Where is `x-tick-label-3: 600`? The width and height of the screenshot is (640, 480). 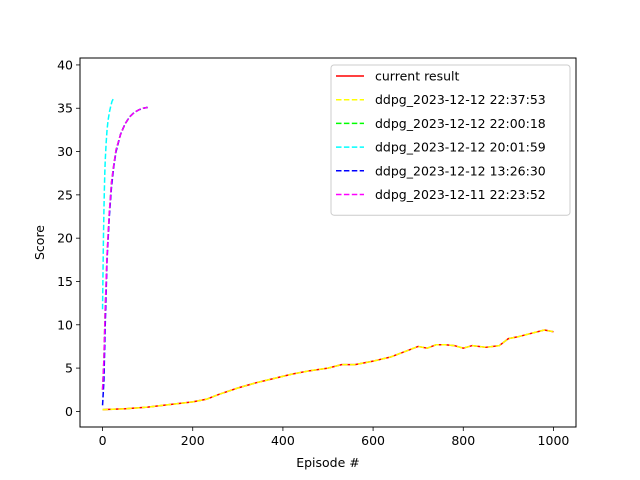
x-tick-label-3: 600 is located at coordinates (373, 440).